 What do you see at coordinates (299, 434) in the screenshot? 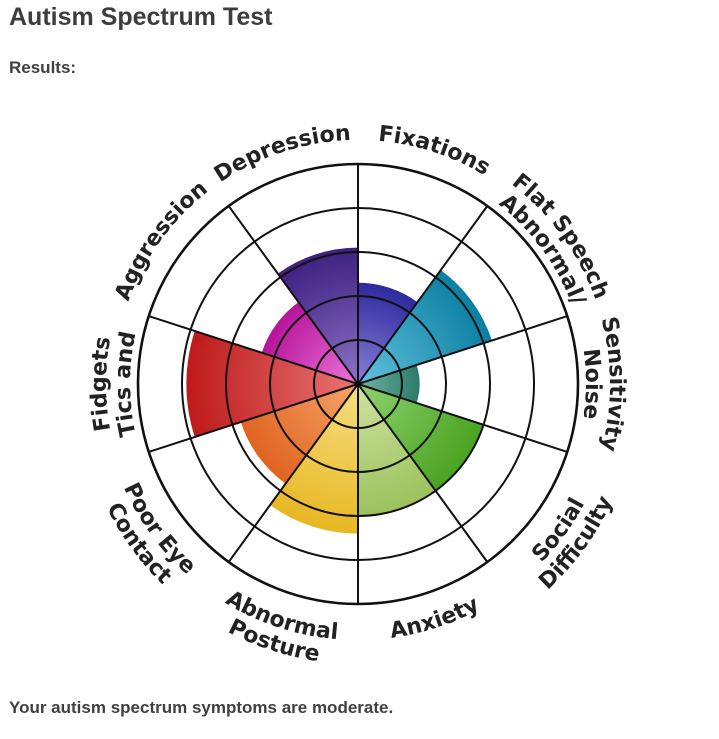
I see `segment-poor-eye-contact` at bounding box center [299, 434].